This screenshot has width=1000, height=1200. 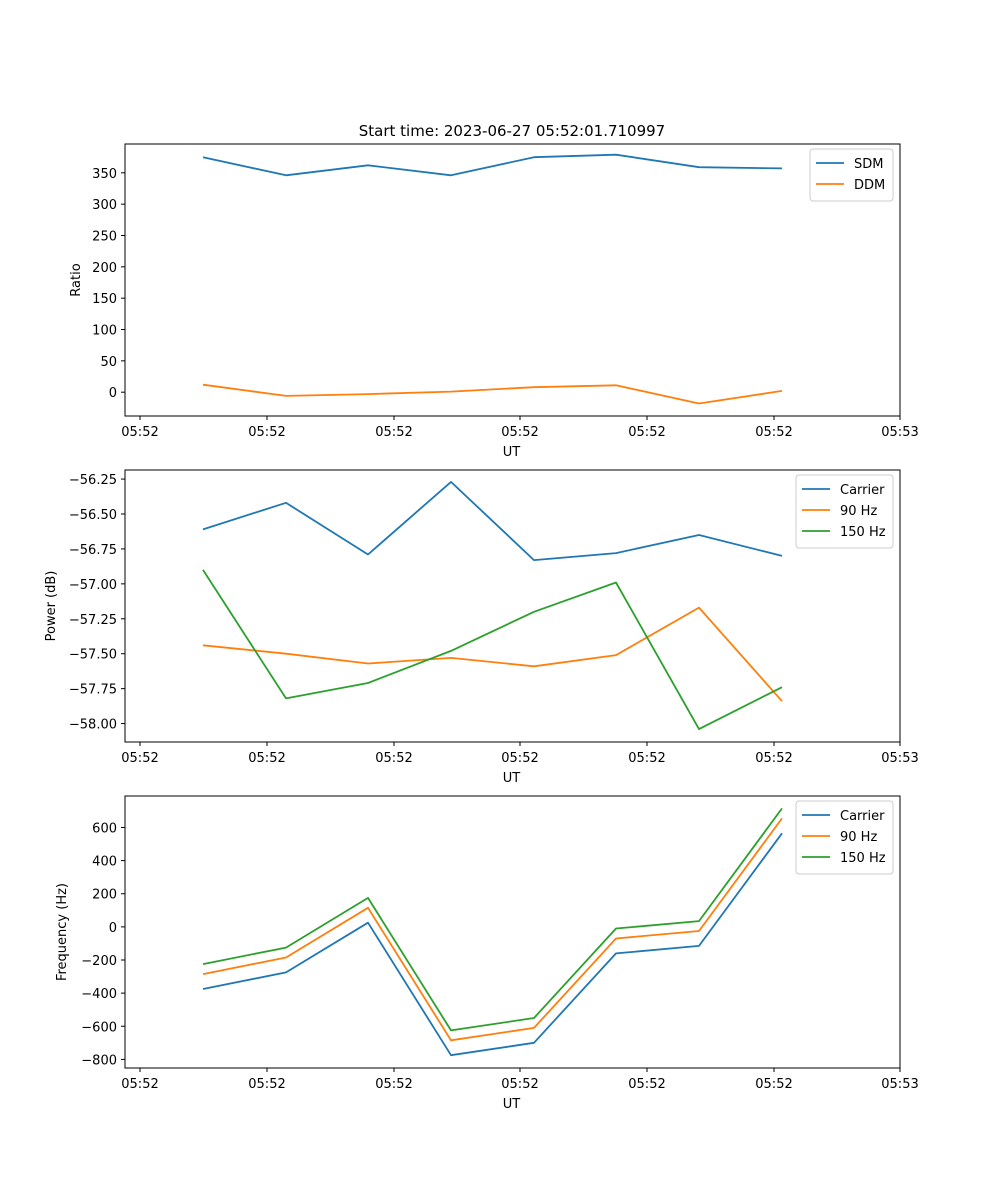 I want to click on y-tick-label: 350, so click(x=104, y=174).